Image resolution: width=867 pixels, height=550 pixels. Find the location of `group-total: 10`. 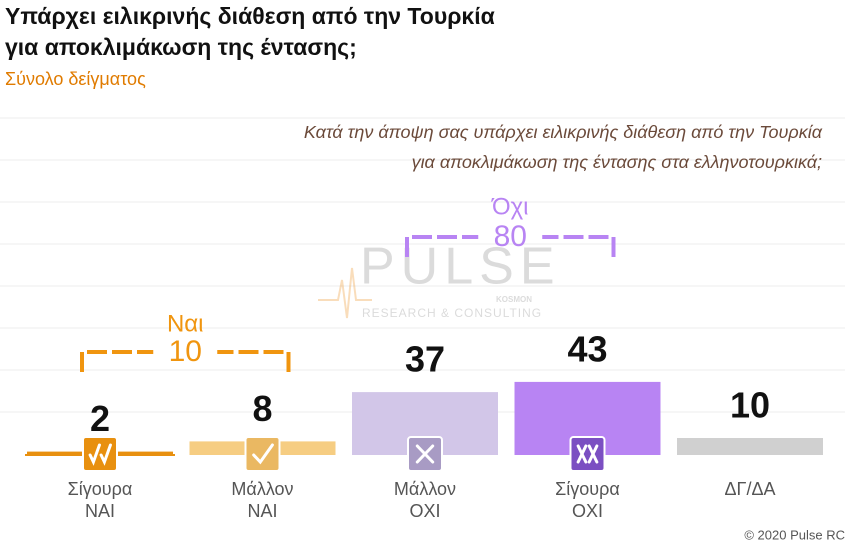

group-total: 10 is located at coordinates (185, 351).